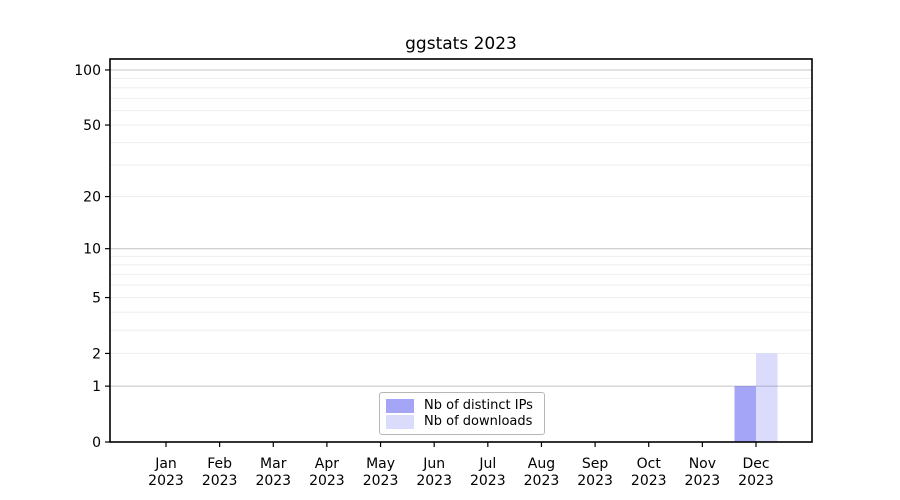  I want to click on x-tick-label-month: Sep, so click(595, 464).